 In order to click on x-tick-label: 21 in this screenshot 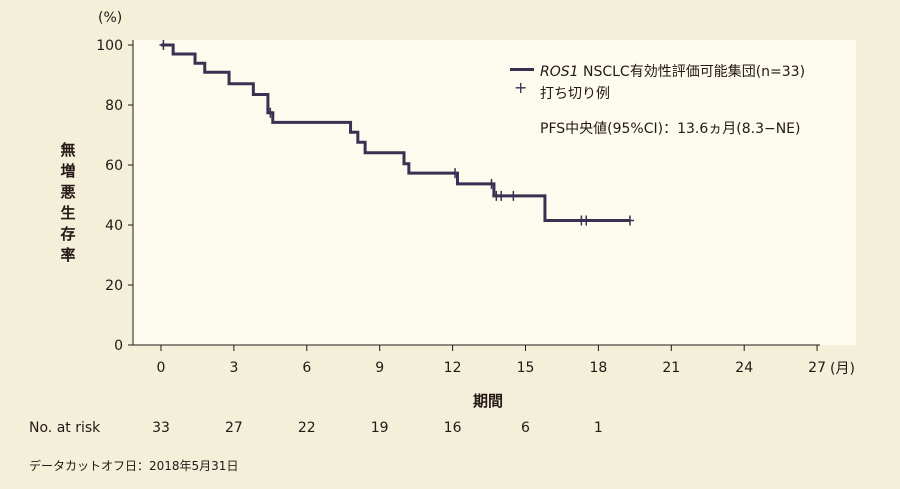, I will do `click(671, 368)`.